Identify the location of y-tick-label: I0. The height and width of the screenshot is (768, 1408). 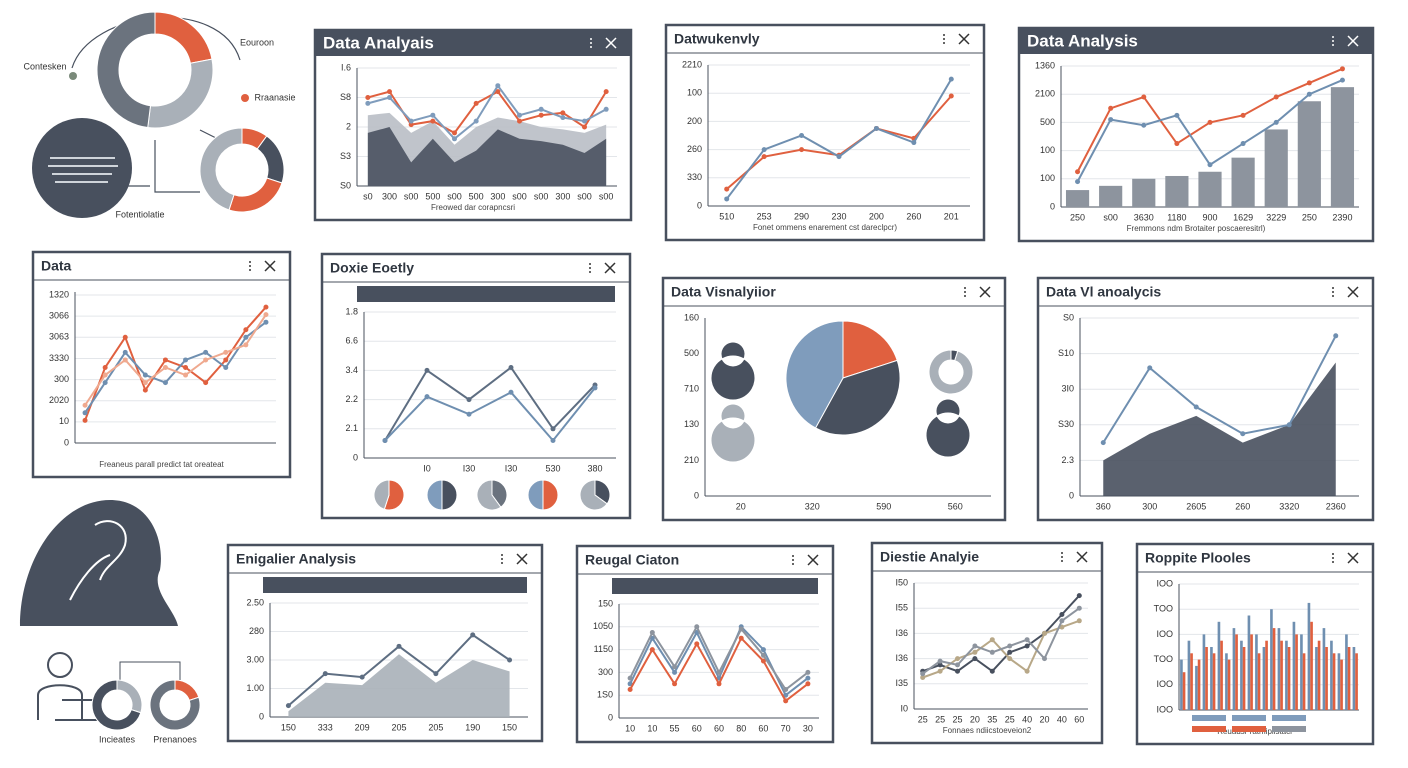
(904, 708).